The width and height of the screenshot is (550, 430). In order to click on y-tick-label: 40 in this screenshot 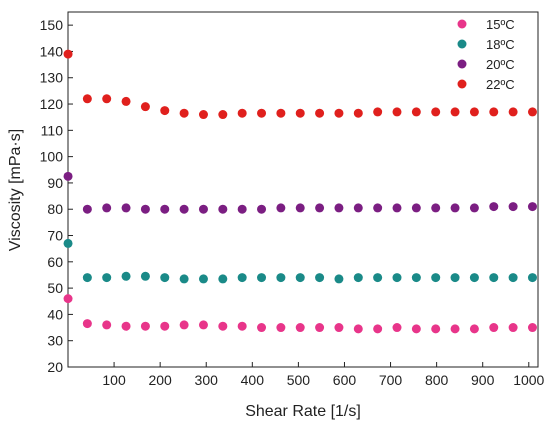, I will do `click(55, 314)`.